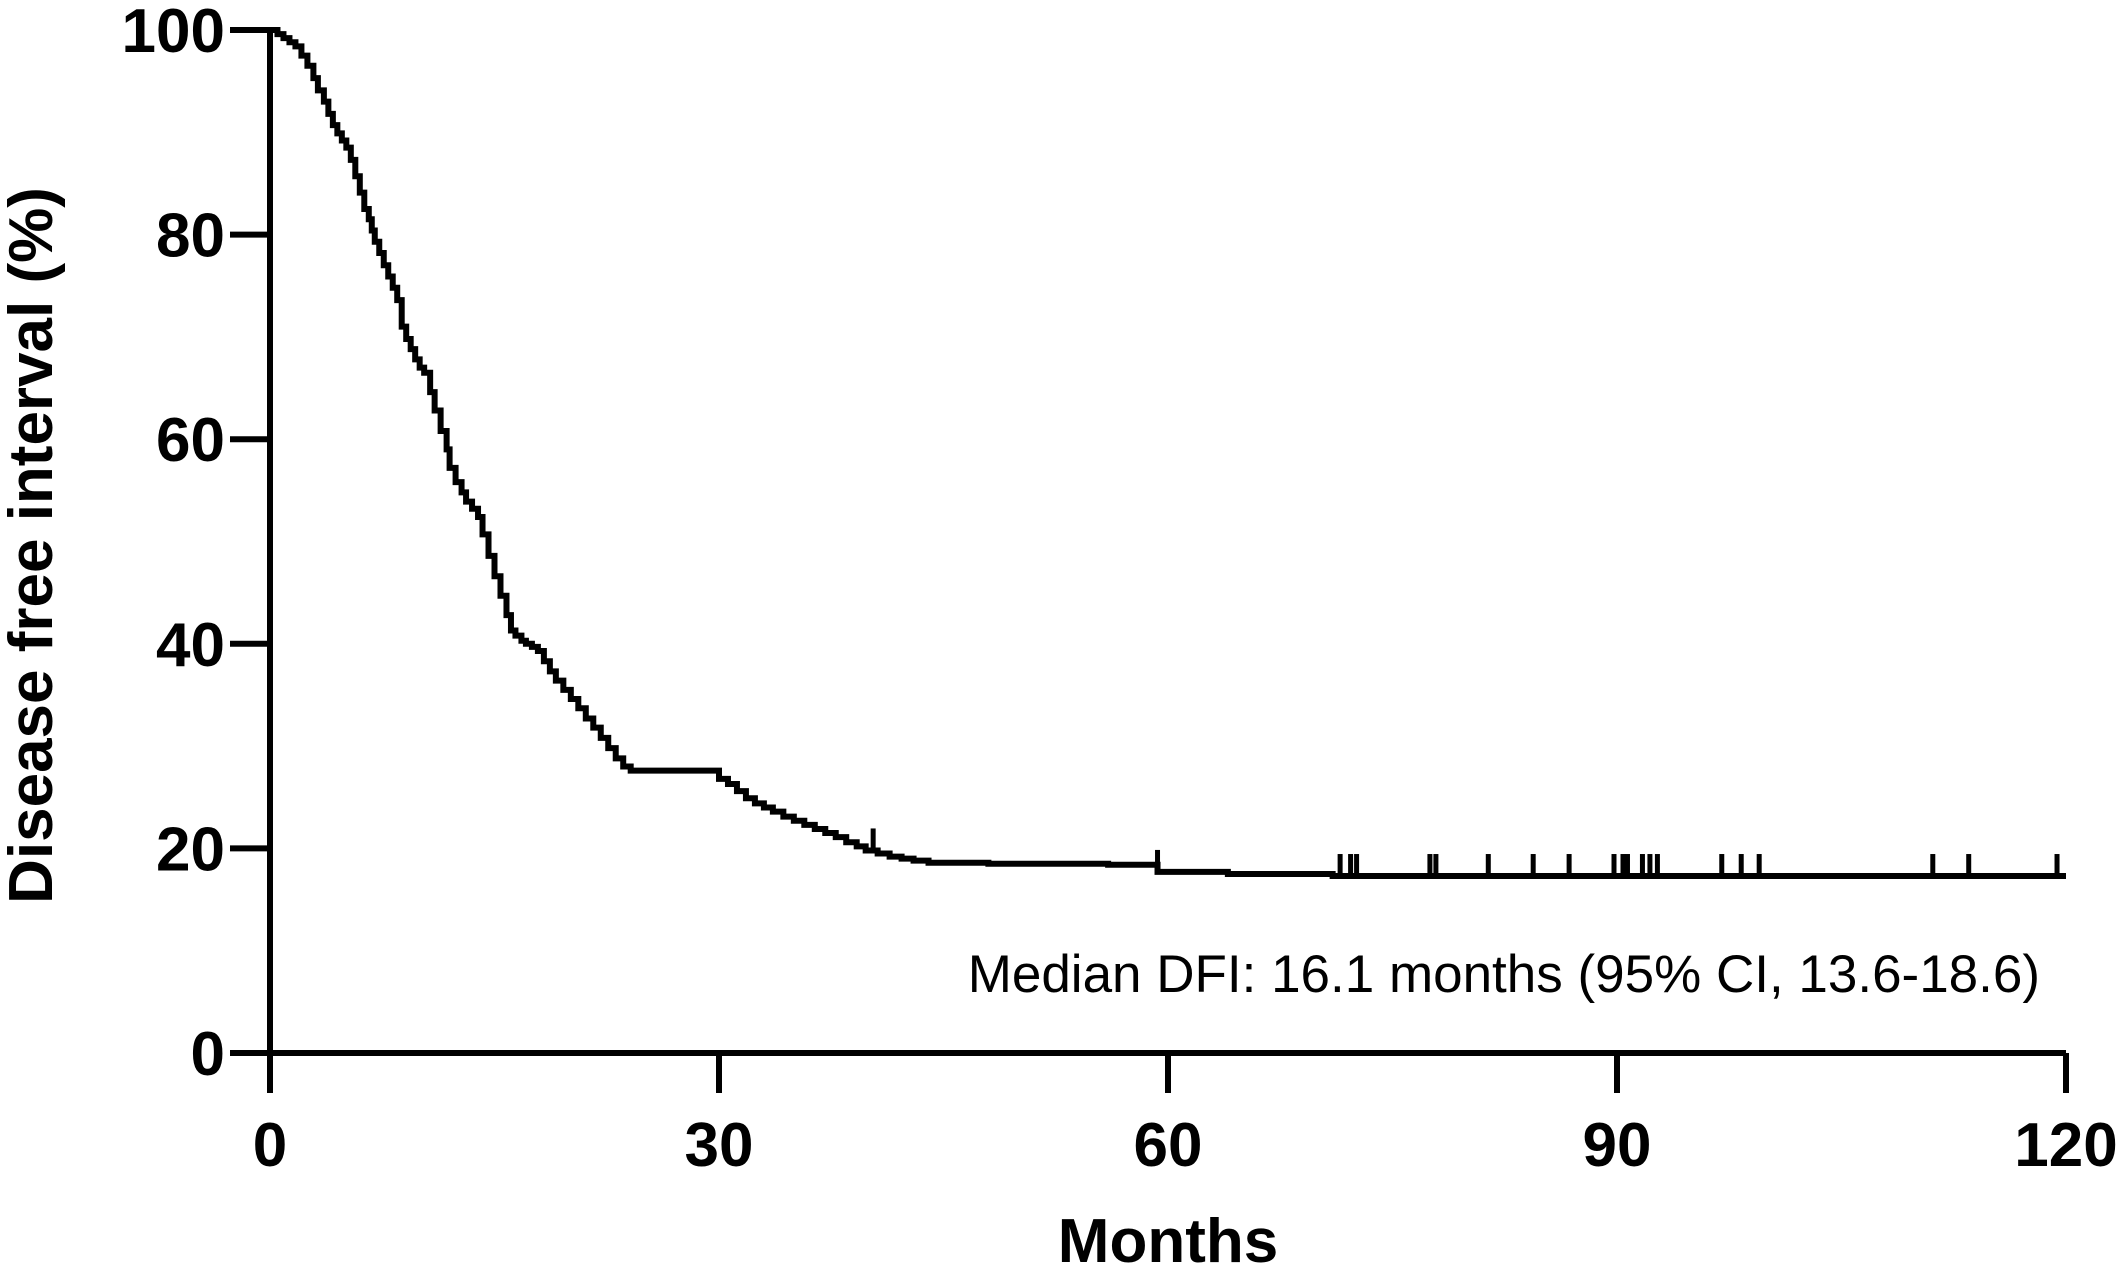  What do you see at coordinates (1168, 1237) in the screenshot?
I see `x-axis-title: Months` at bounding box center [1168, 1237].